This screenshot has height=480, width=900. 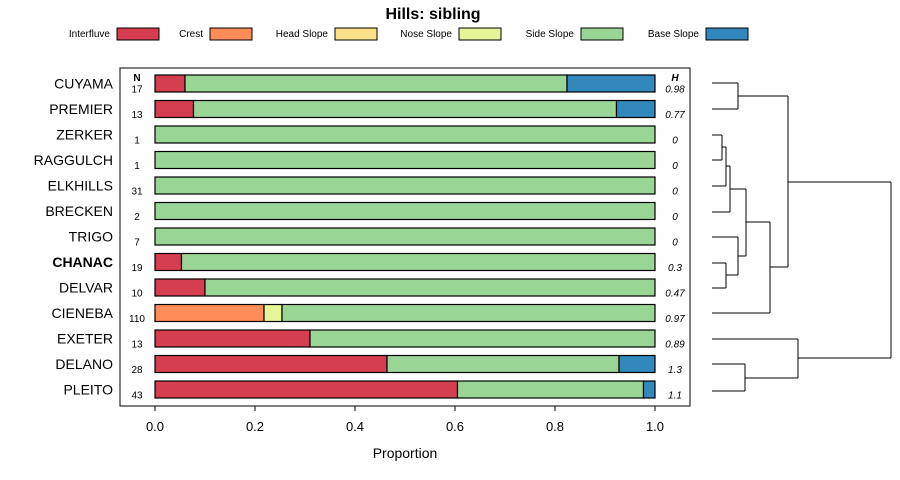 I want to click on row-cieneba: CIENEBA 110 0.97, so click(x=368, y=314).